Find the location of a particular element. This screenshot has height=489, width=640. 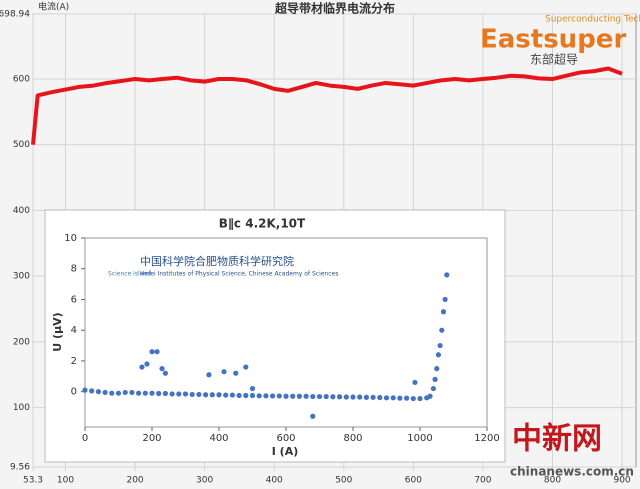

y-tick-label: 2 is located at coordinates (74, 361).